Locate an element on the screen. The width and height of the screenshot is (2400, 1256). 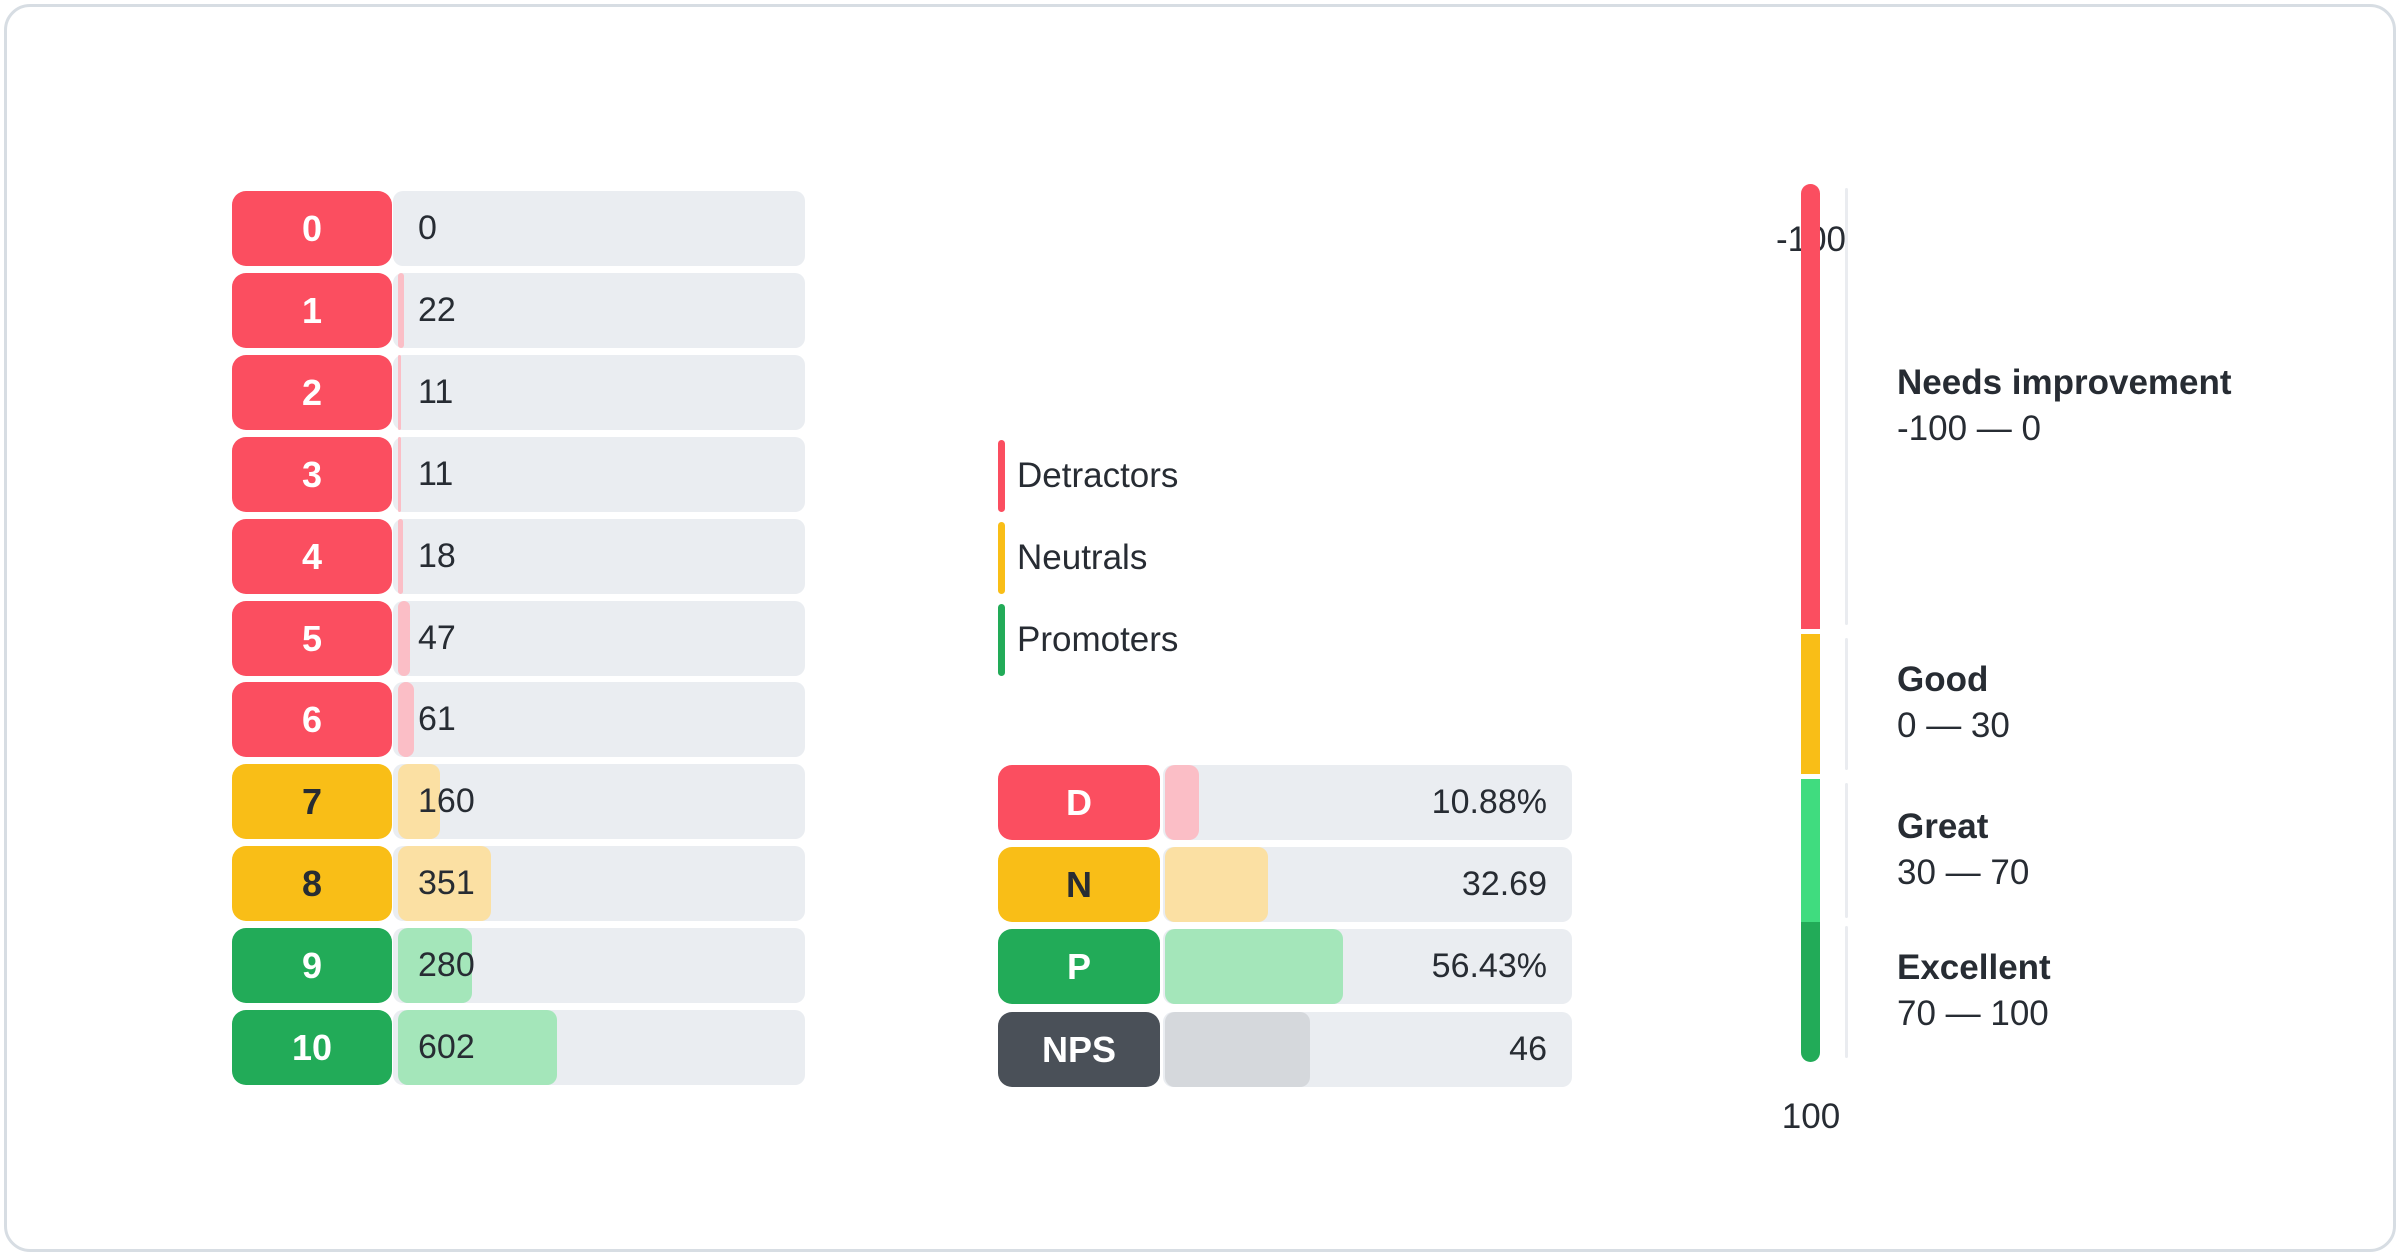
score-row: 10 602 is located at coordinates (519, 1047).